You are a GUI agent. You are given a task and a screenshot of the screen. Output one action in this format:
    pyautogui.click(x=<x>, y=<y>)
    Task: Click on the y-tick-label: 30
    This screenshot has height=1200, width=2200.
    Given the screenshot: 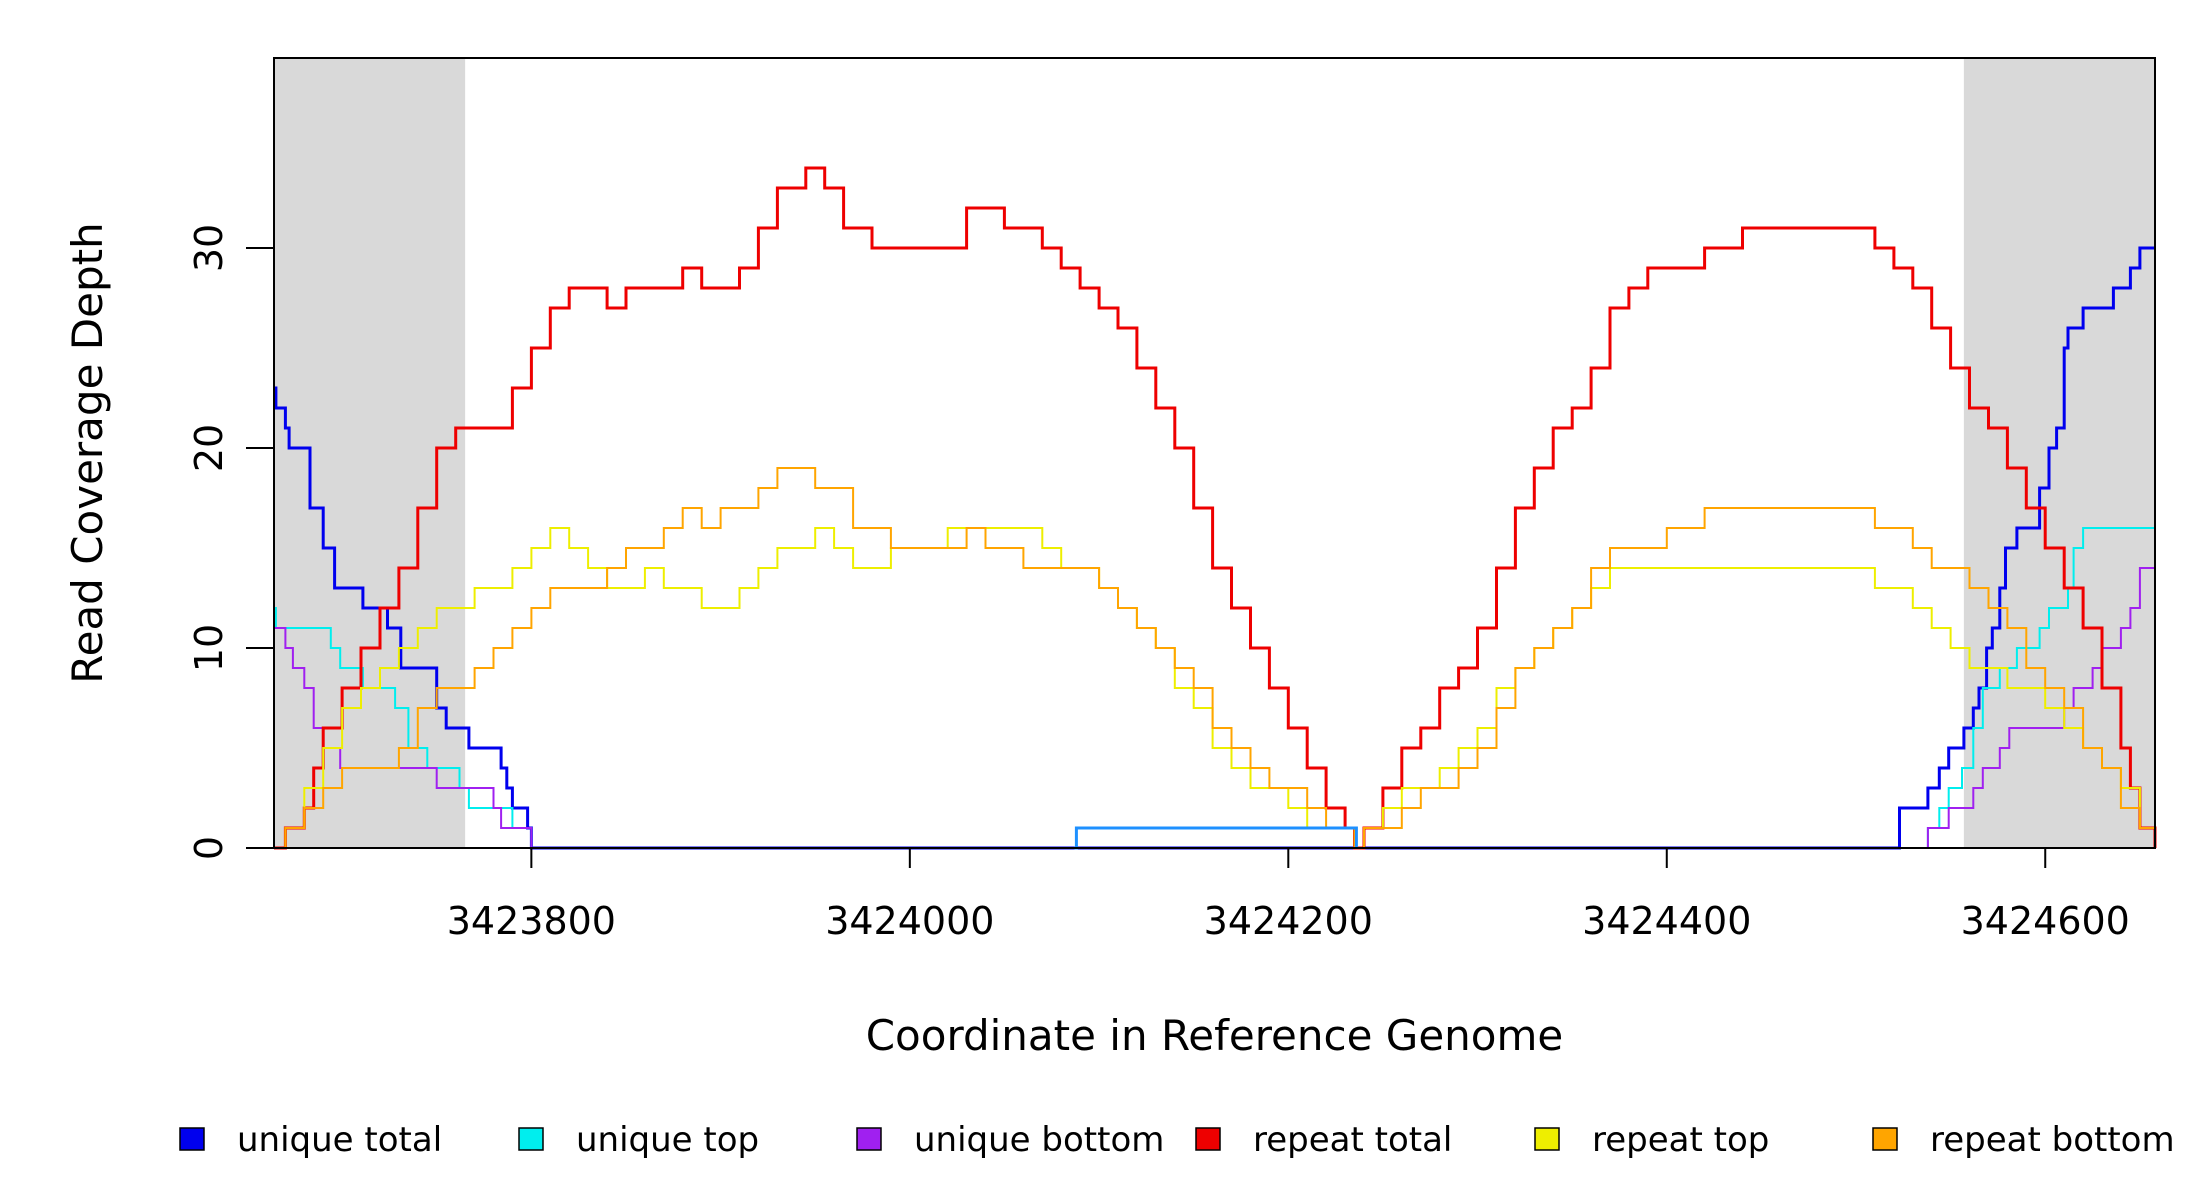 What is the action you would take?
    pyautogui.click(x=209, y=248)
    